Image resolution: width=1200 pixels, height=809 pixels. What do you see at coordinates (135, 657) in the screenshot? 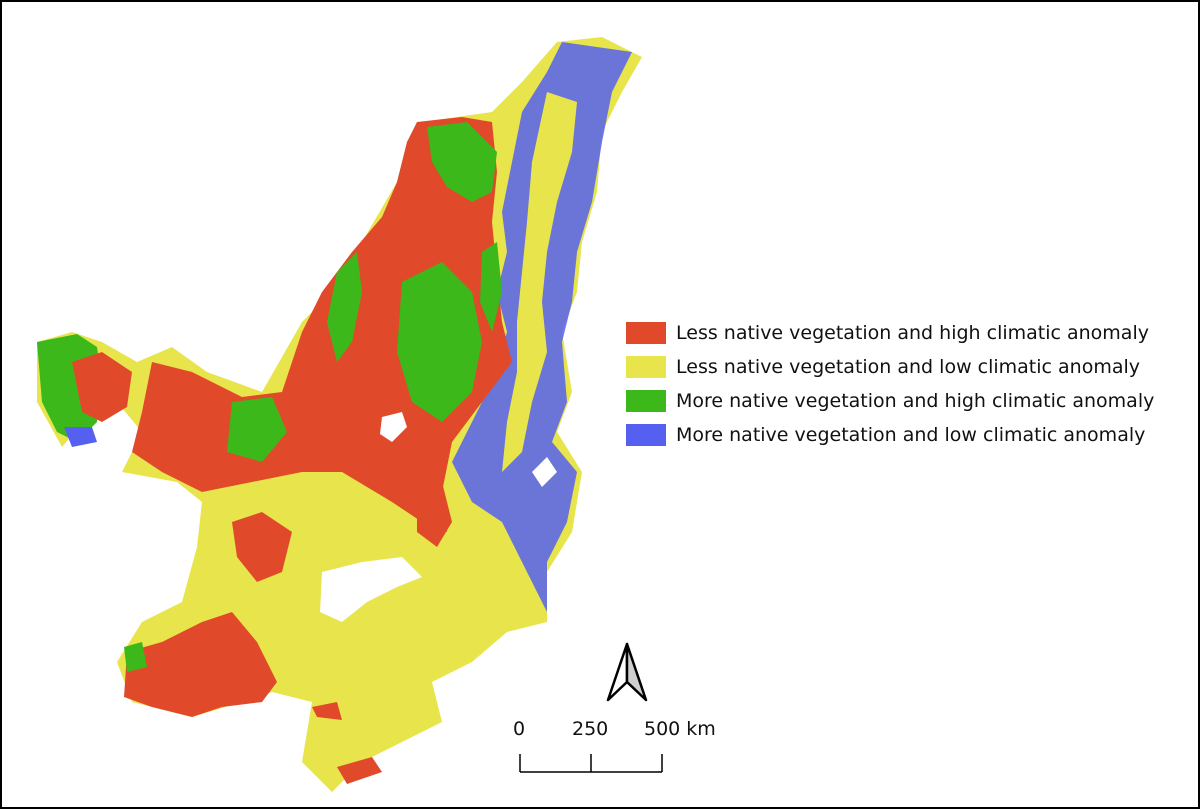
I see `region-green-southwest` at bounding box center [135, 657].